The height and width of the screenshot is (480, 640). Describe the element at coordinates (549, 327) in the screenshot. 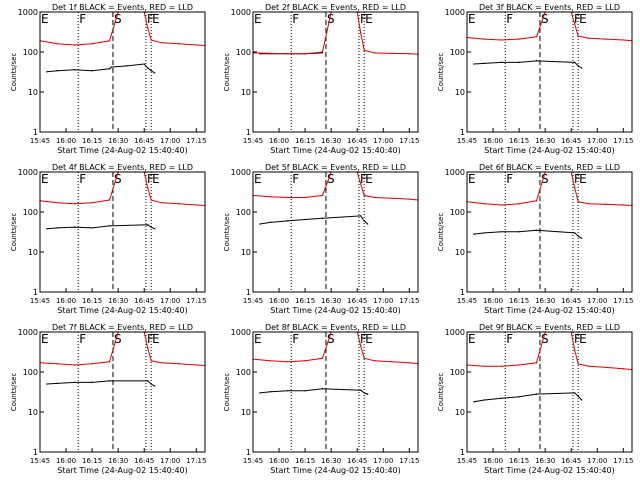

I see `panel-title: Det 9f BLACK = Events, RED = LLD` at that location.